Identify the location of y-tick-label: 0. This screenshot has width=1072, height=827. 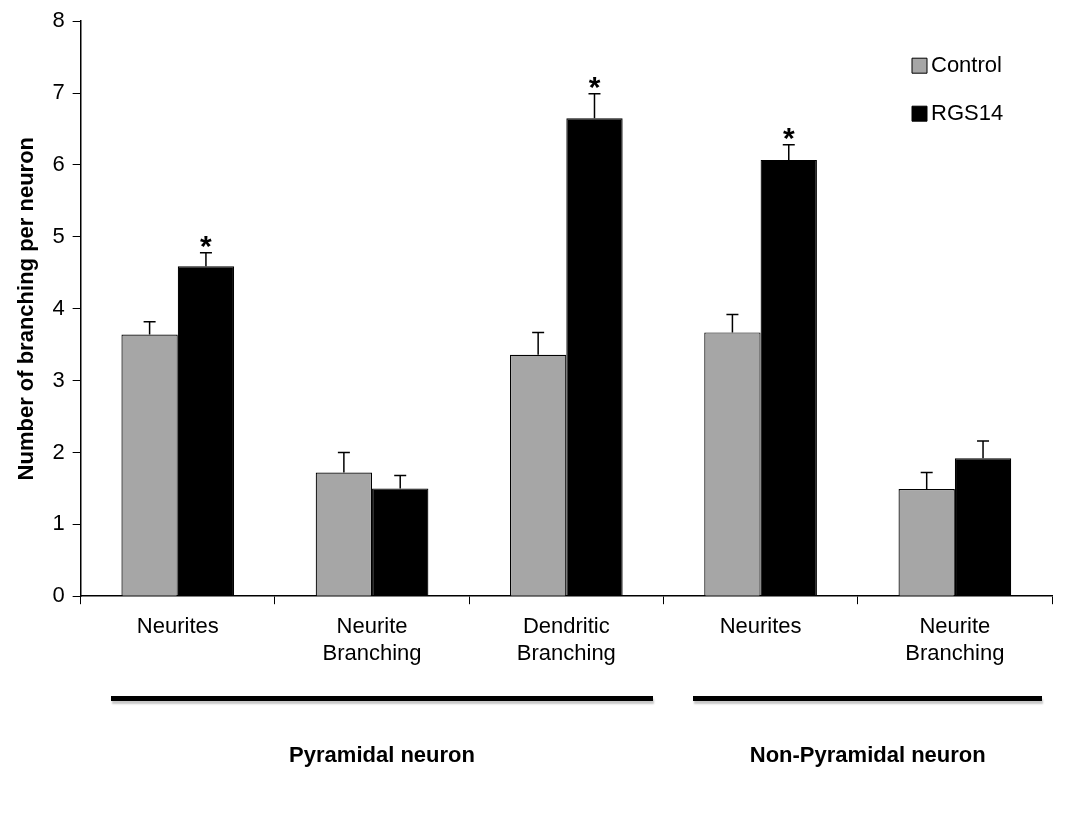
(58, 595).